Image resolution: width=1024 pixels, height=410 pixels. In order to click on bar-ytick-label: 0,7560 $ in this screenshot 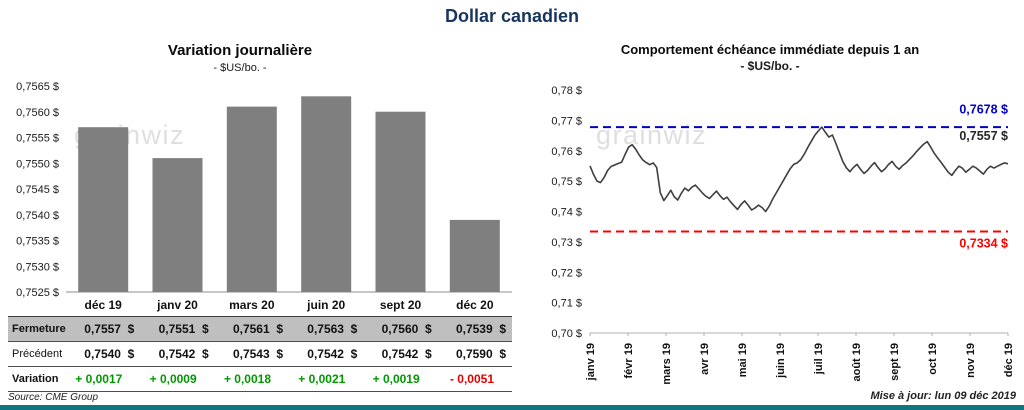, I will do `click(37, 113)`.